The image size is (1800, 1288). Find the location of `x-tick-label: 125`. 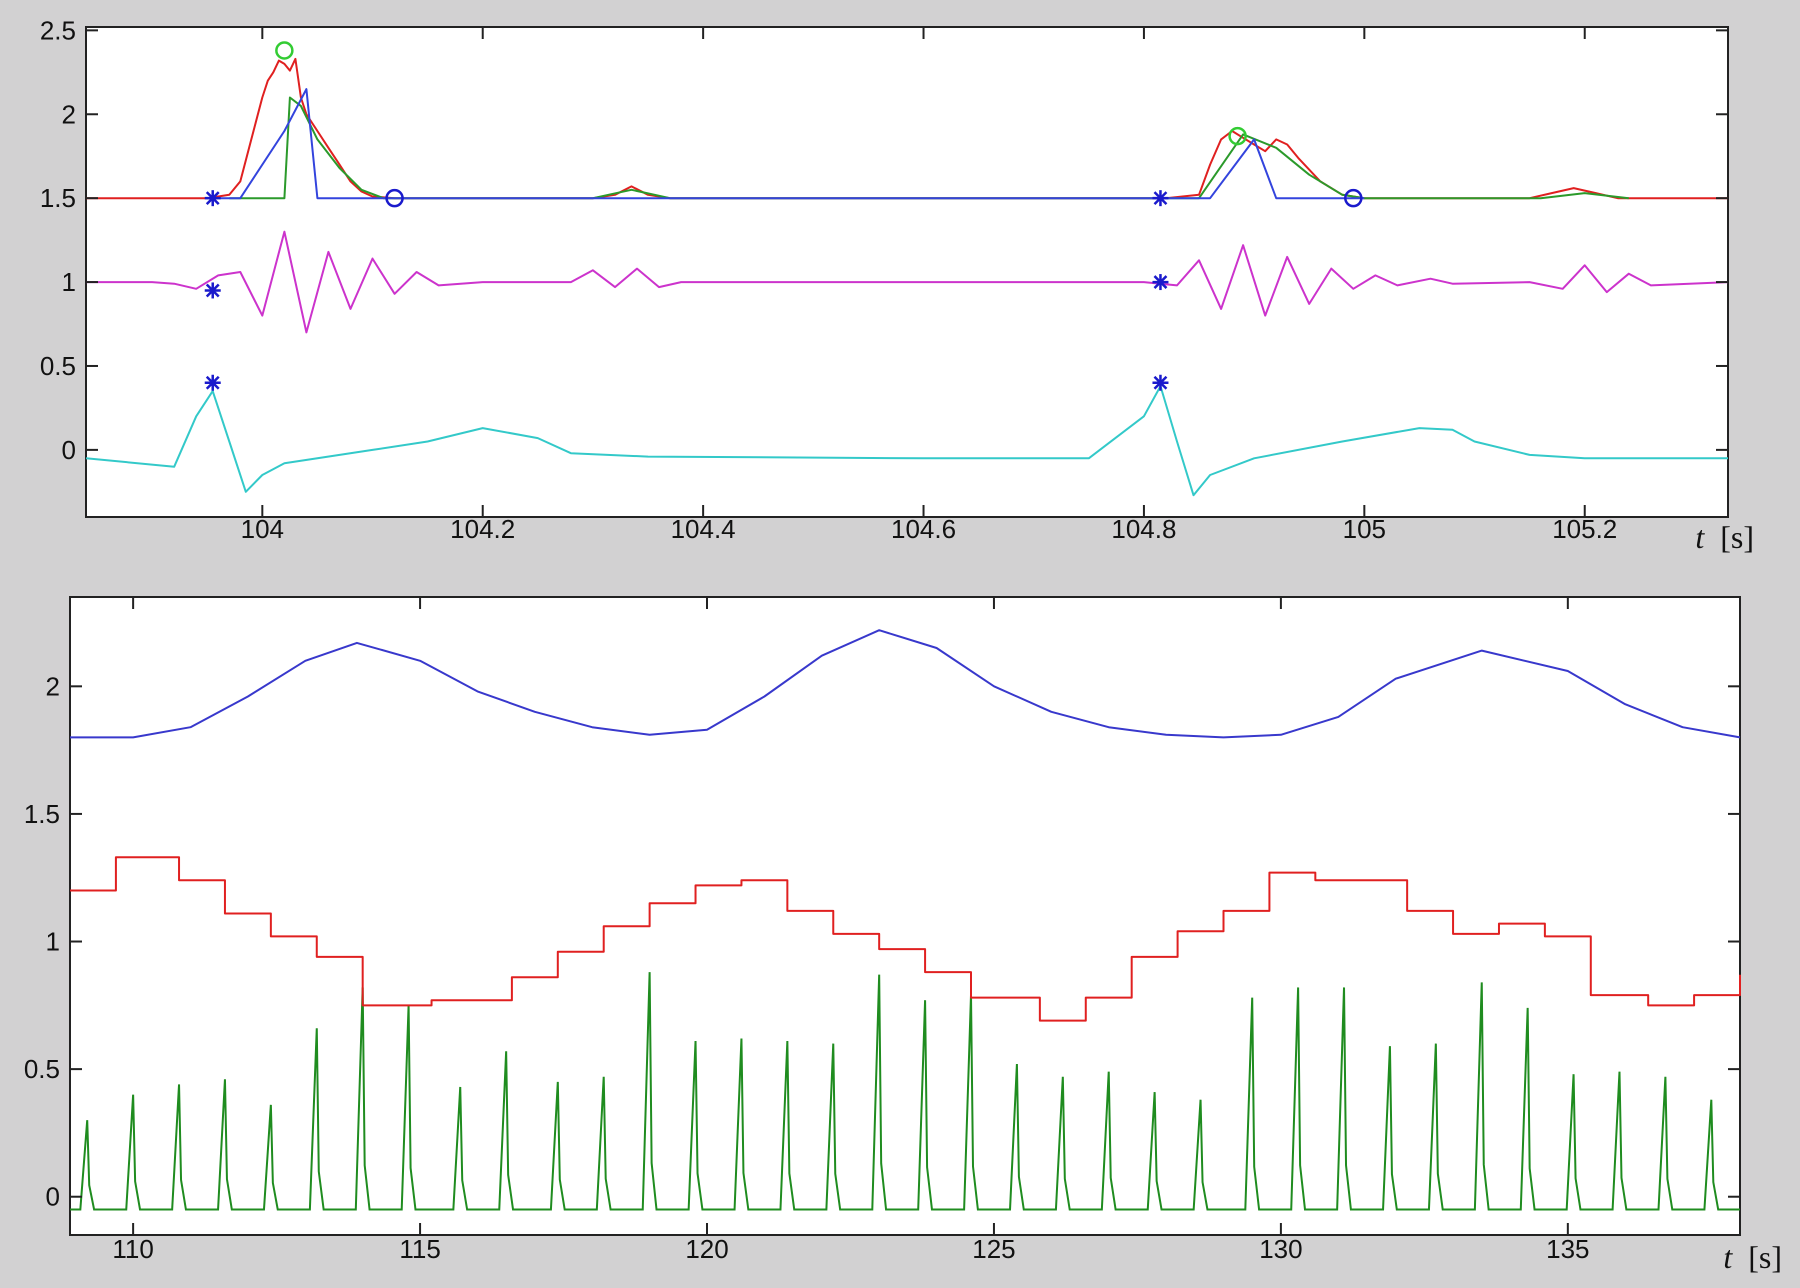

x-tick-label: 125 is located at coordinates (993, 1249).